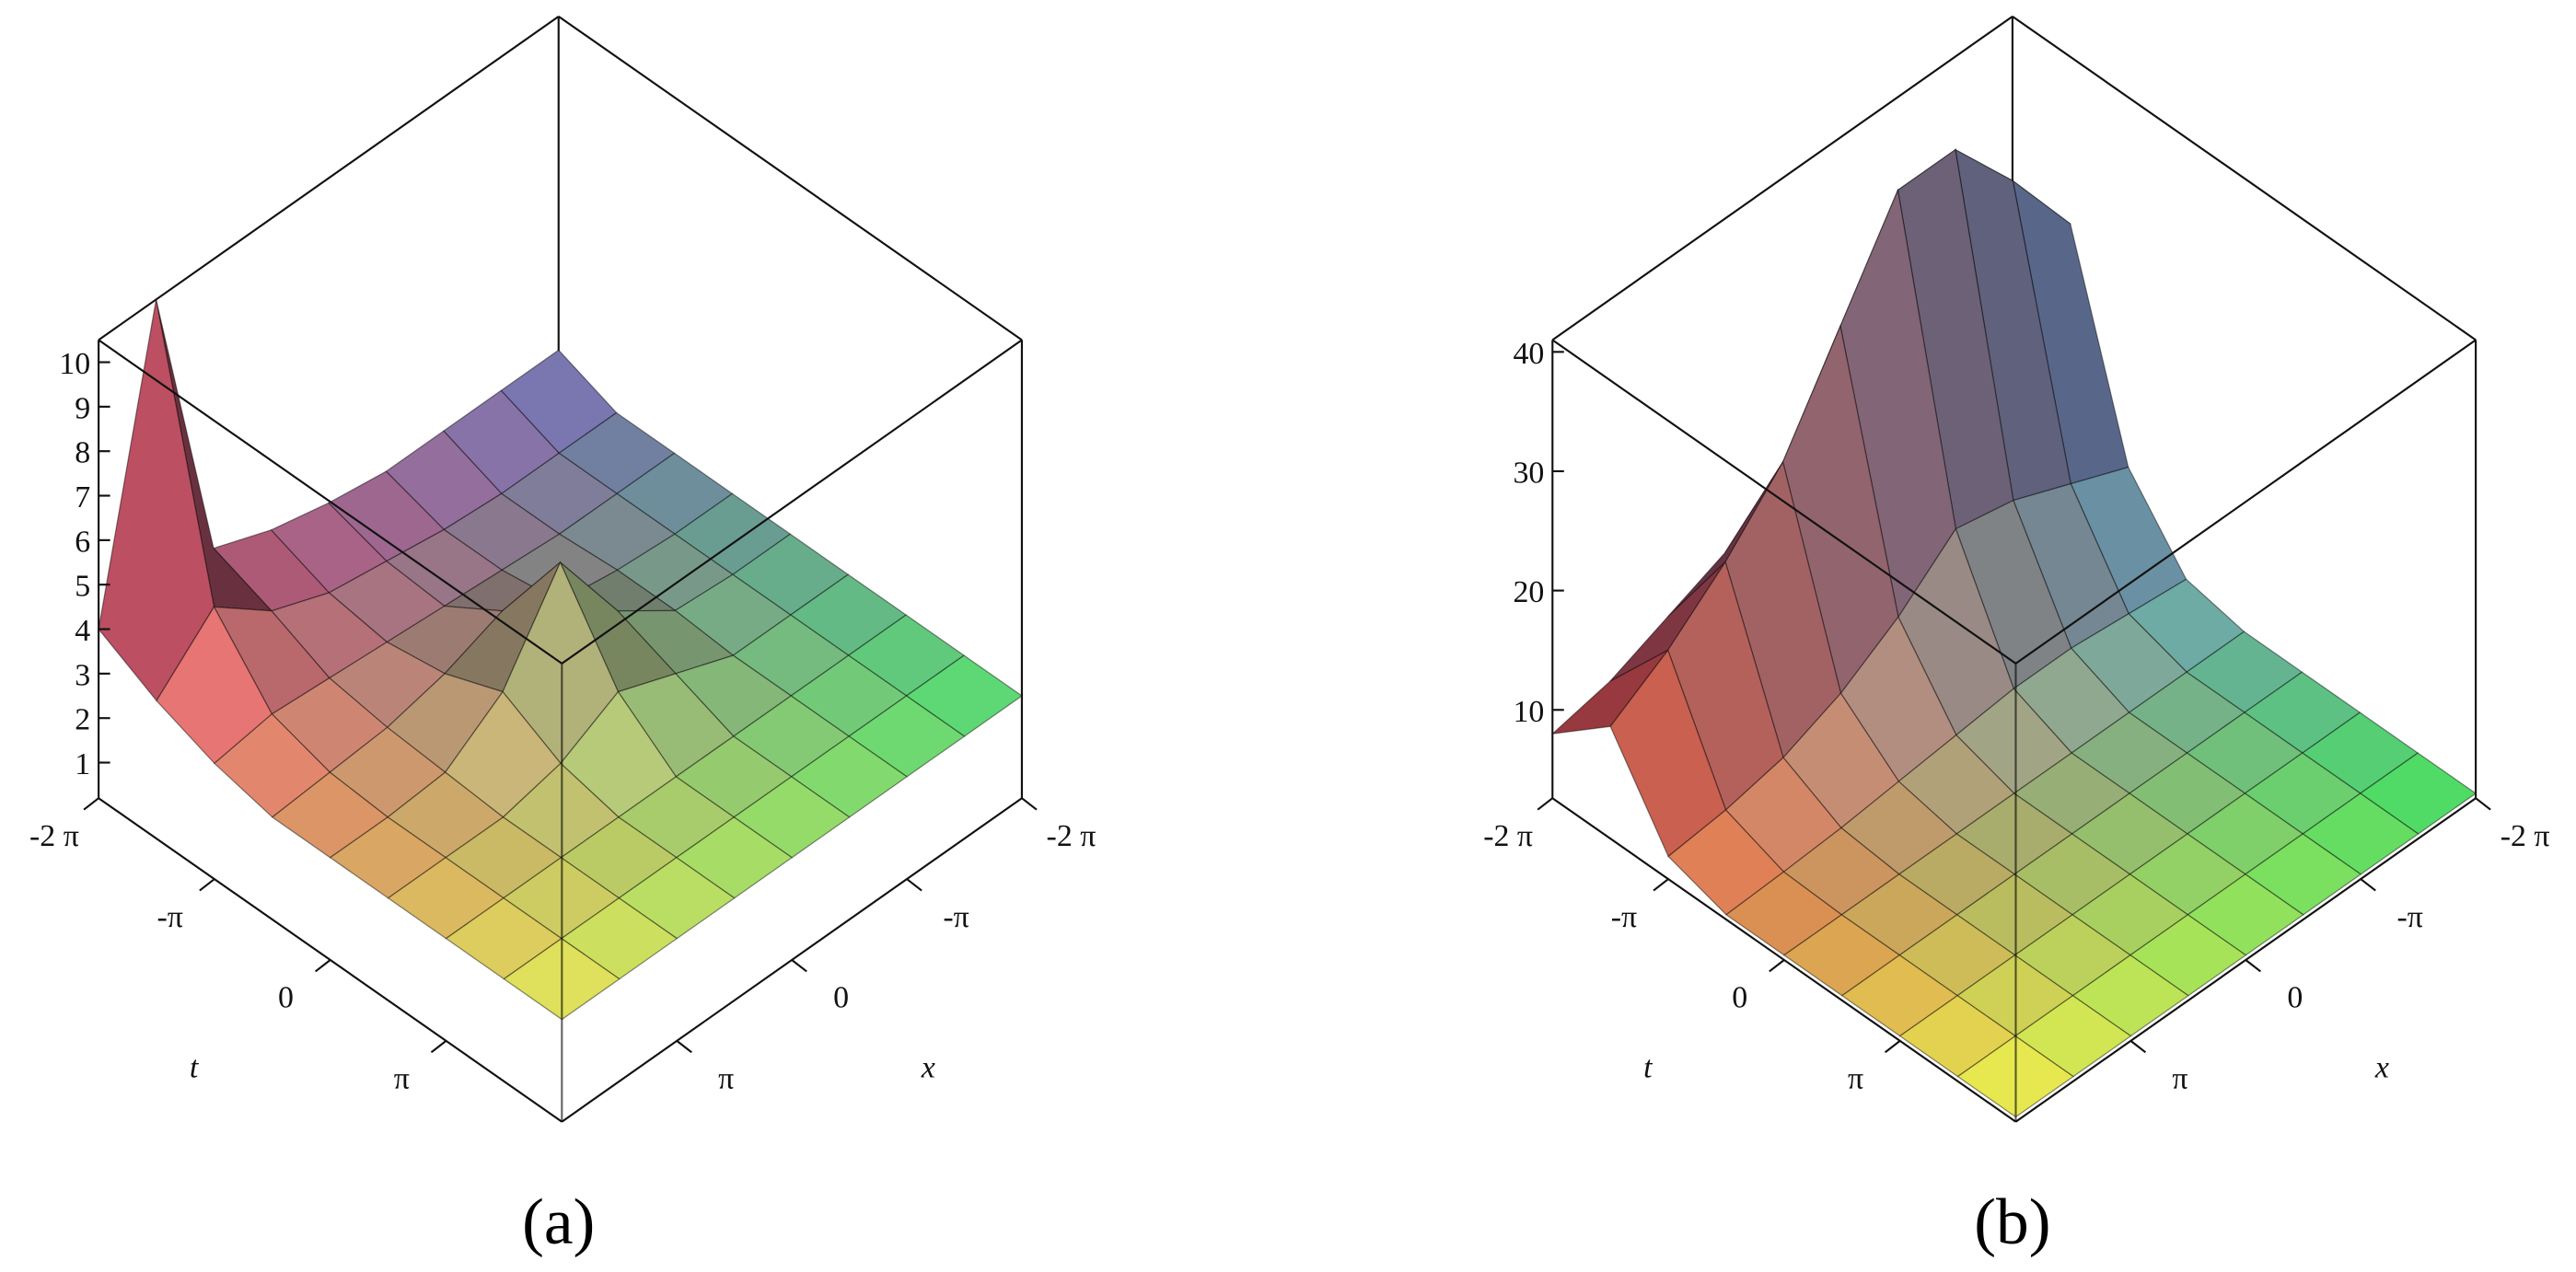 Image resolution: width=2576 pixels, height=1272 pixels. Describe the element at coordinates (82, 587) in the screenshot. I see `z-tick-label: 5` at that location.